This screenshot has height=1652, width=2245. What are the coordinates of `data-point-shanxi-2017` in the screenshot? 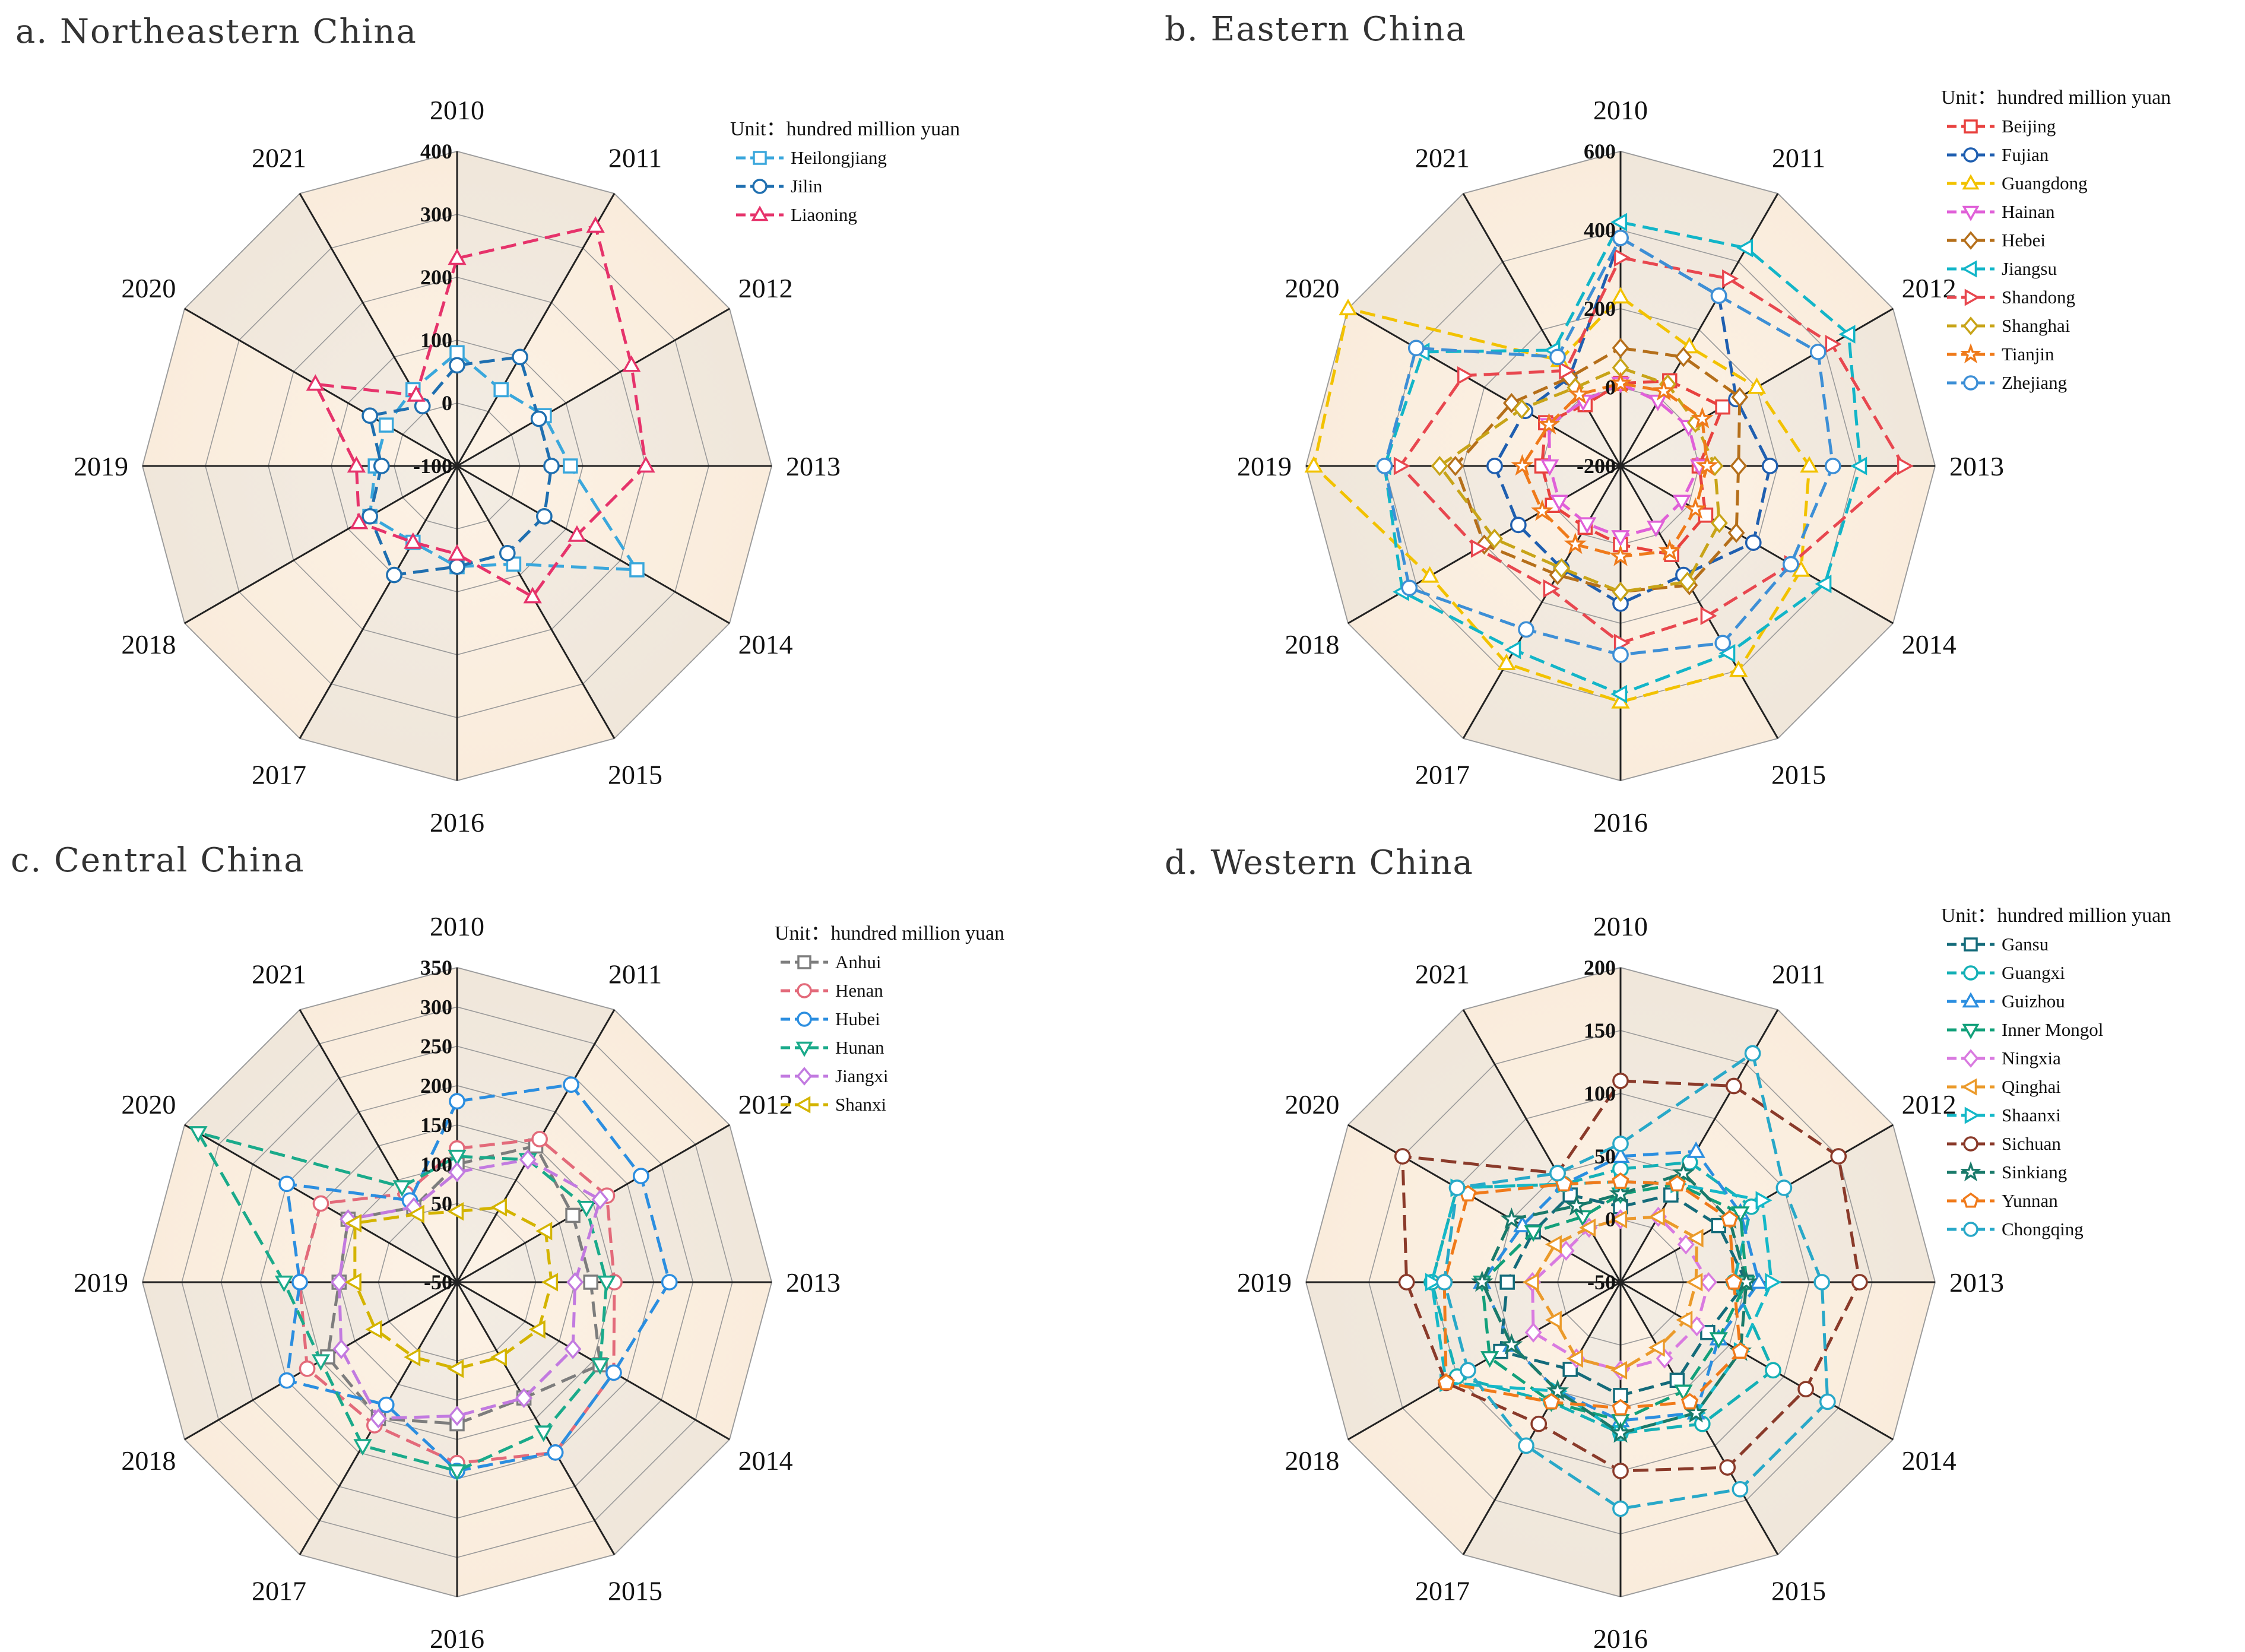 It's located at (412, 1357).